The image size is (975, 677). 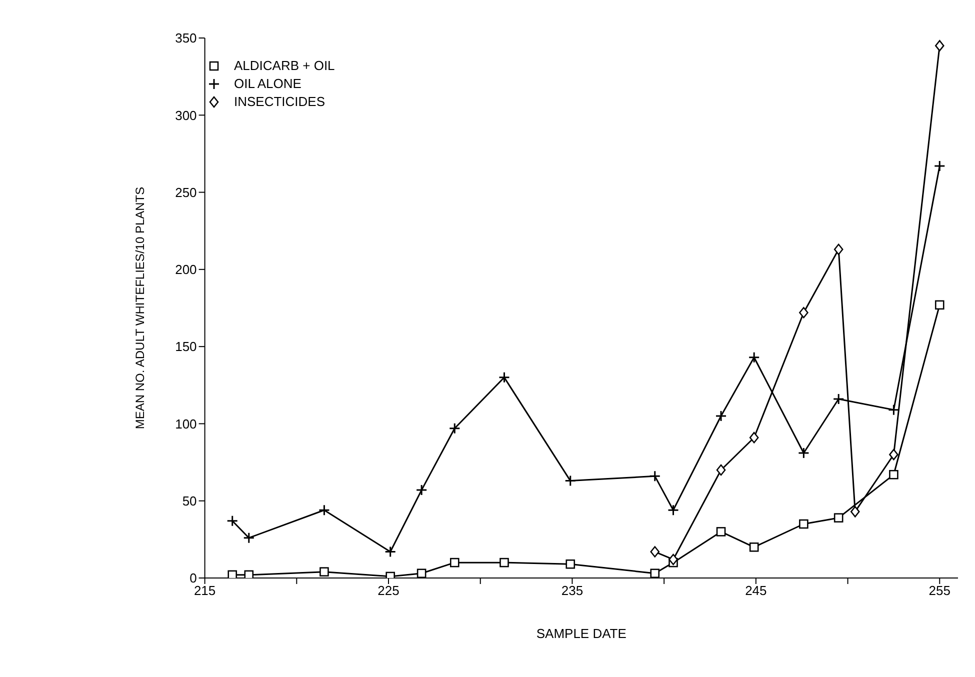 I want to click on legend-label: OIL ALONE, so click(x=268, y=83).